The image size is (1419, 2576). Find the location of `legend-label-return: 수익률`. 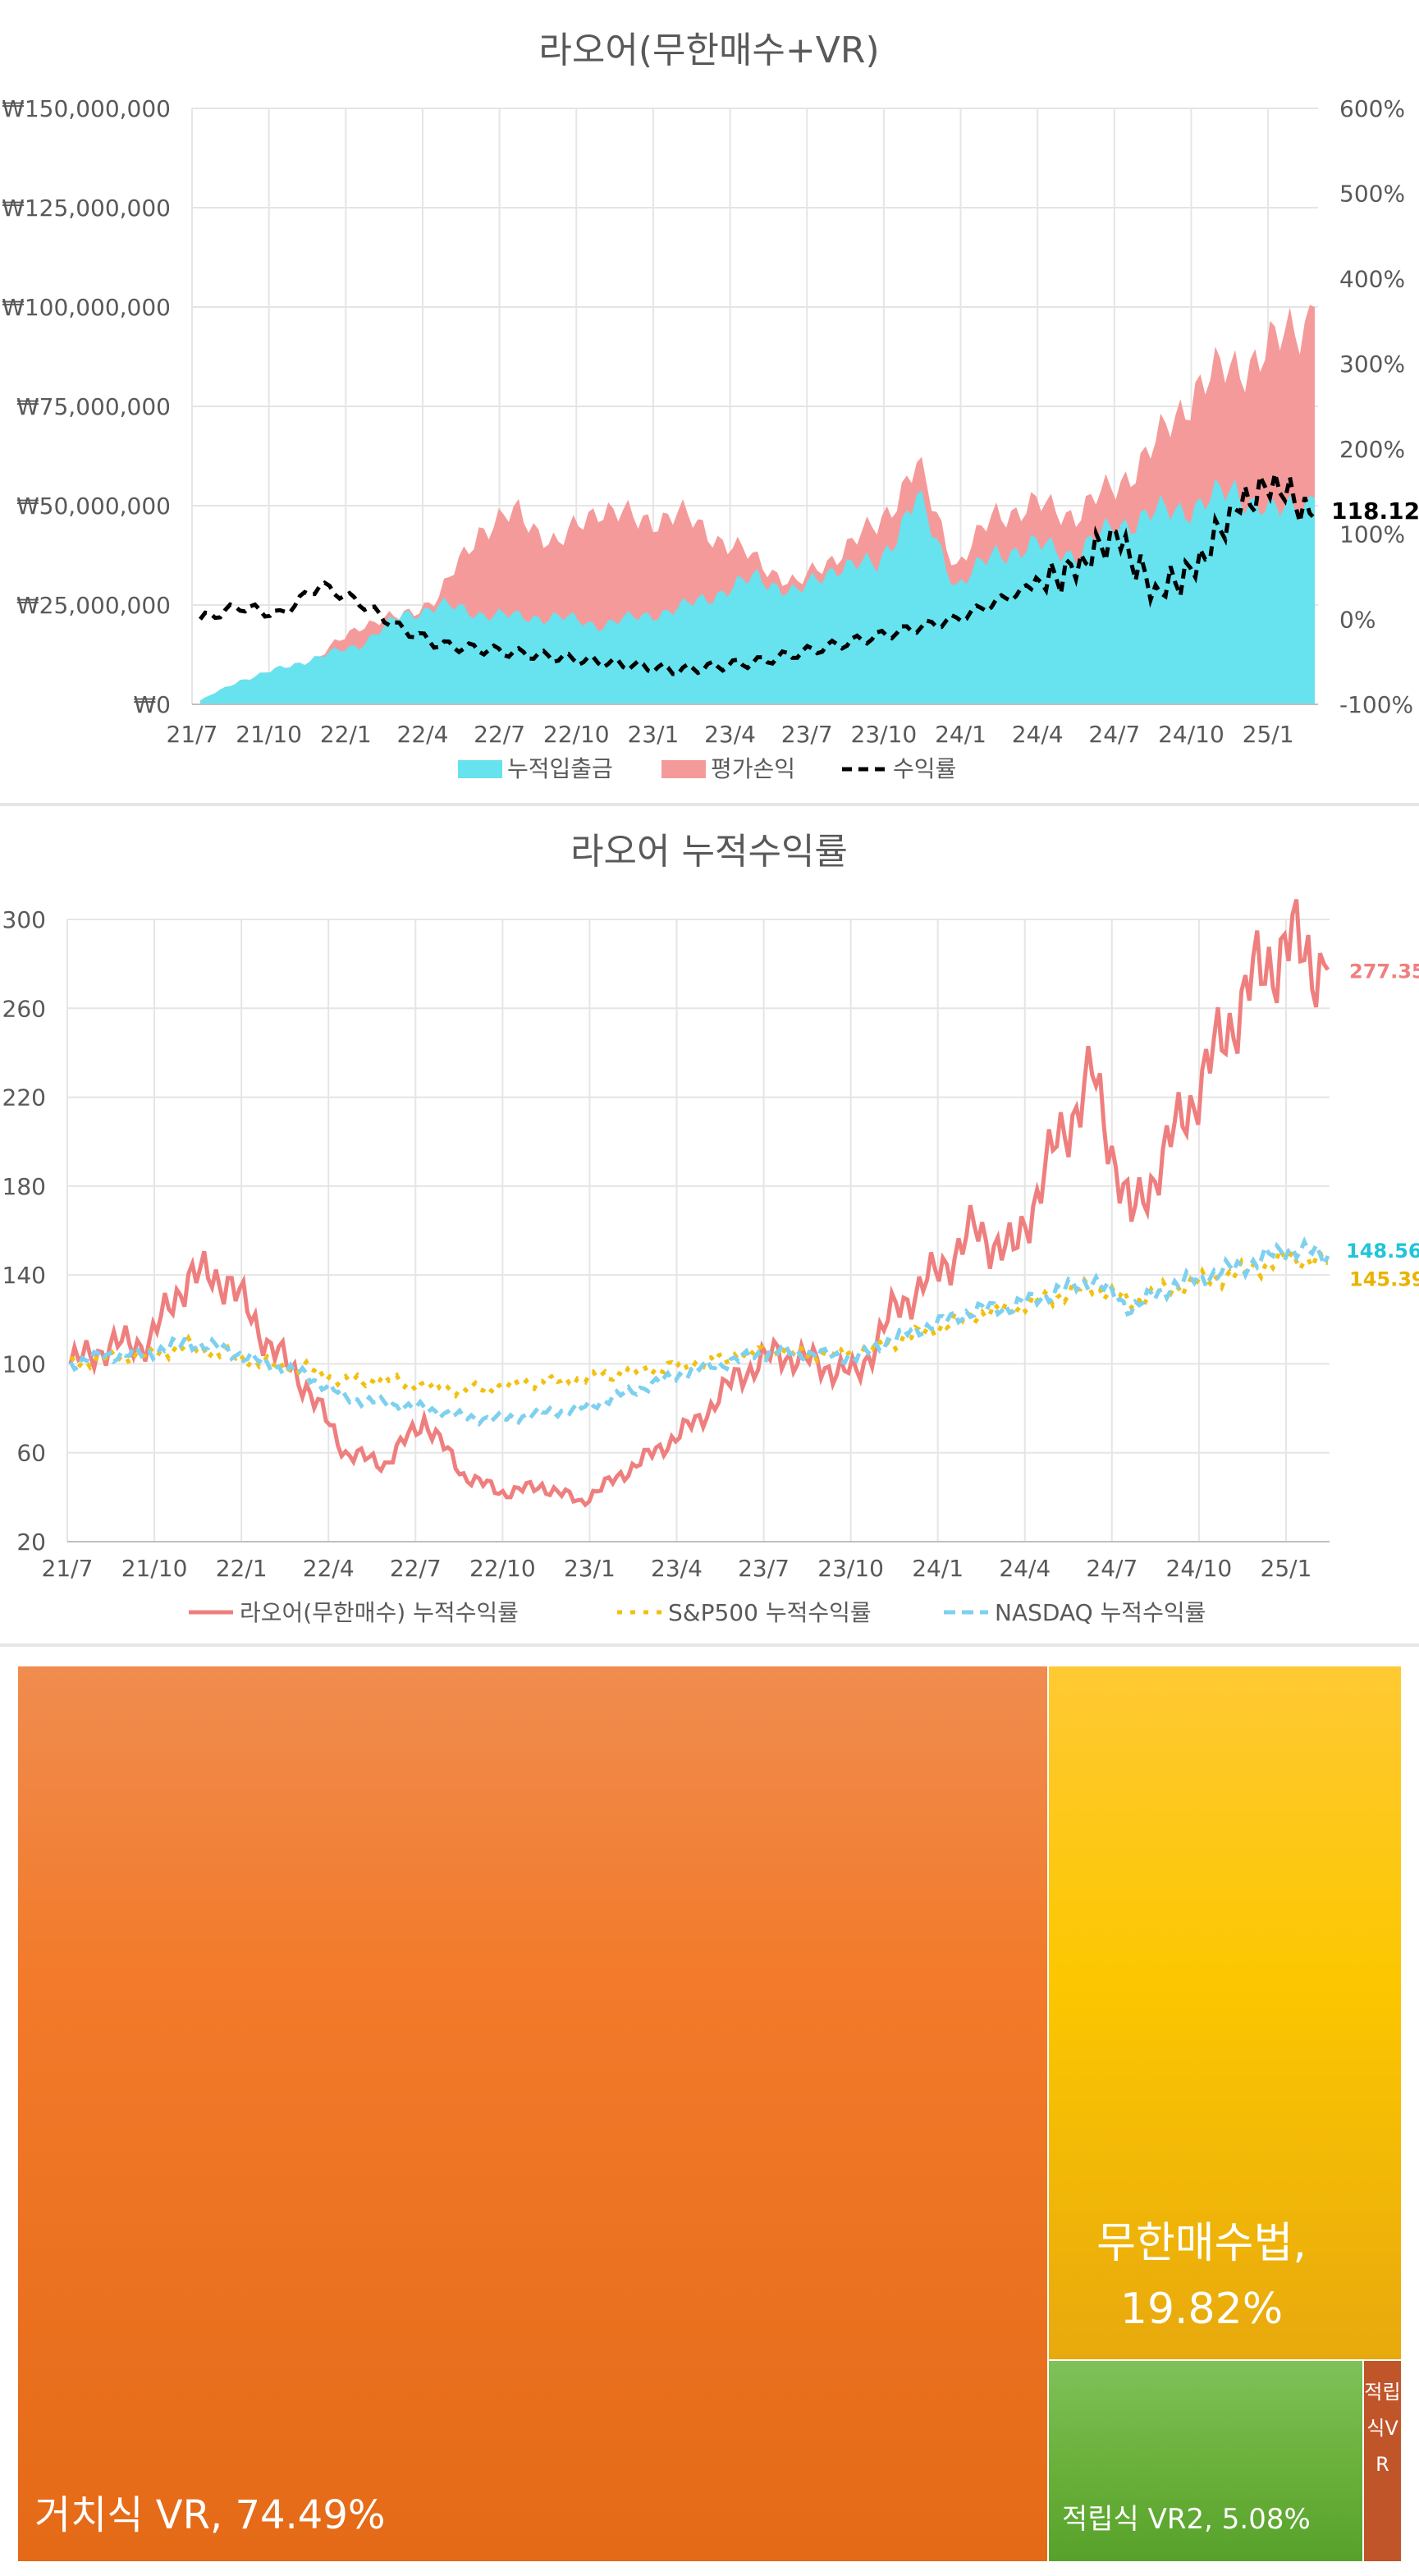

legend-label-return: 수익률 is located at coordinates (925, 768).